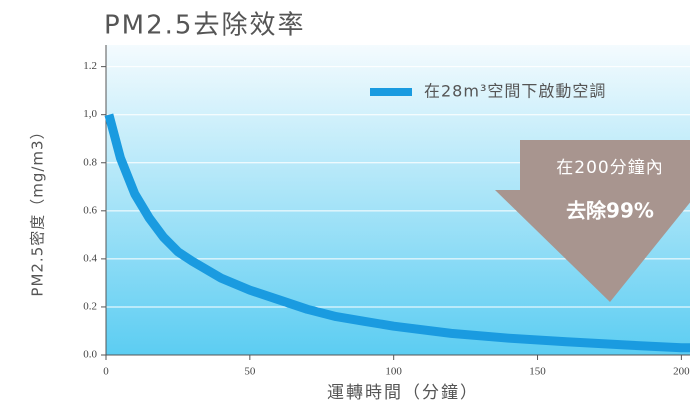 The width and height of the screenshot is (690, 408). What do you see at coordinates (90, 210) in the screenshot?
I see `y-tick-label: 0.6` at bounding box center [90, 210].